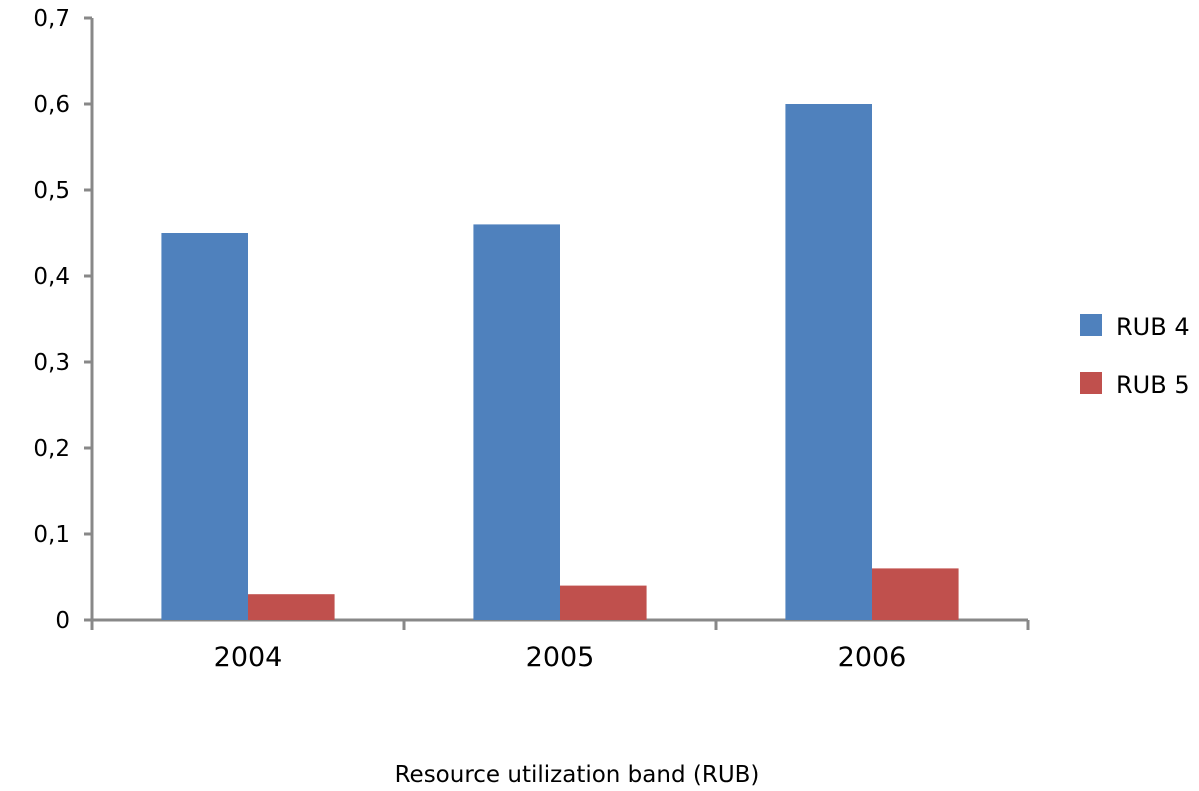 This screenshot has height=791, width=1199. Describe the element at coordinates (603, 602) in the screenshot. I see `bar-rub-5-2005` at that location.